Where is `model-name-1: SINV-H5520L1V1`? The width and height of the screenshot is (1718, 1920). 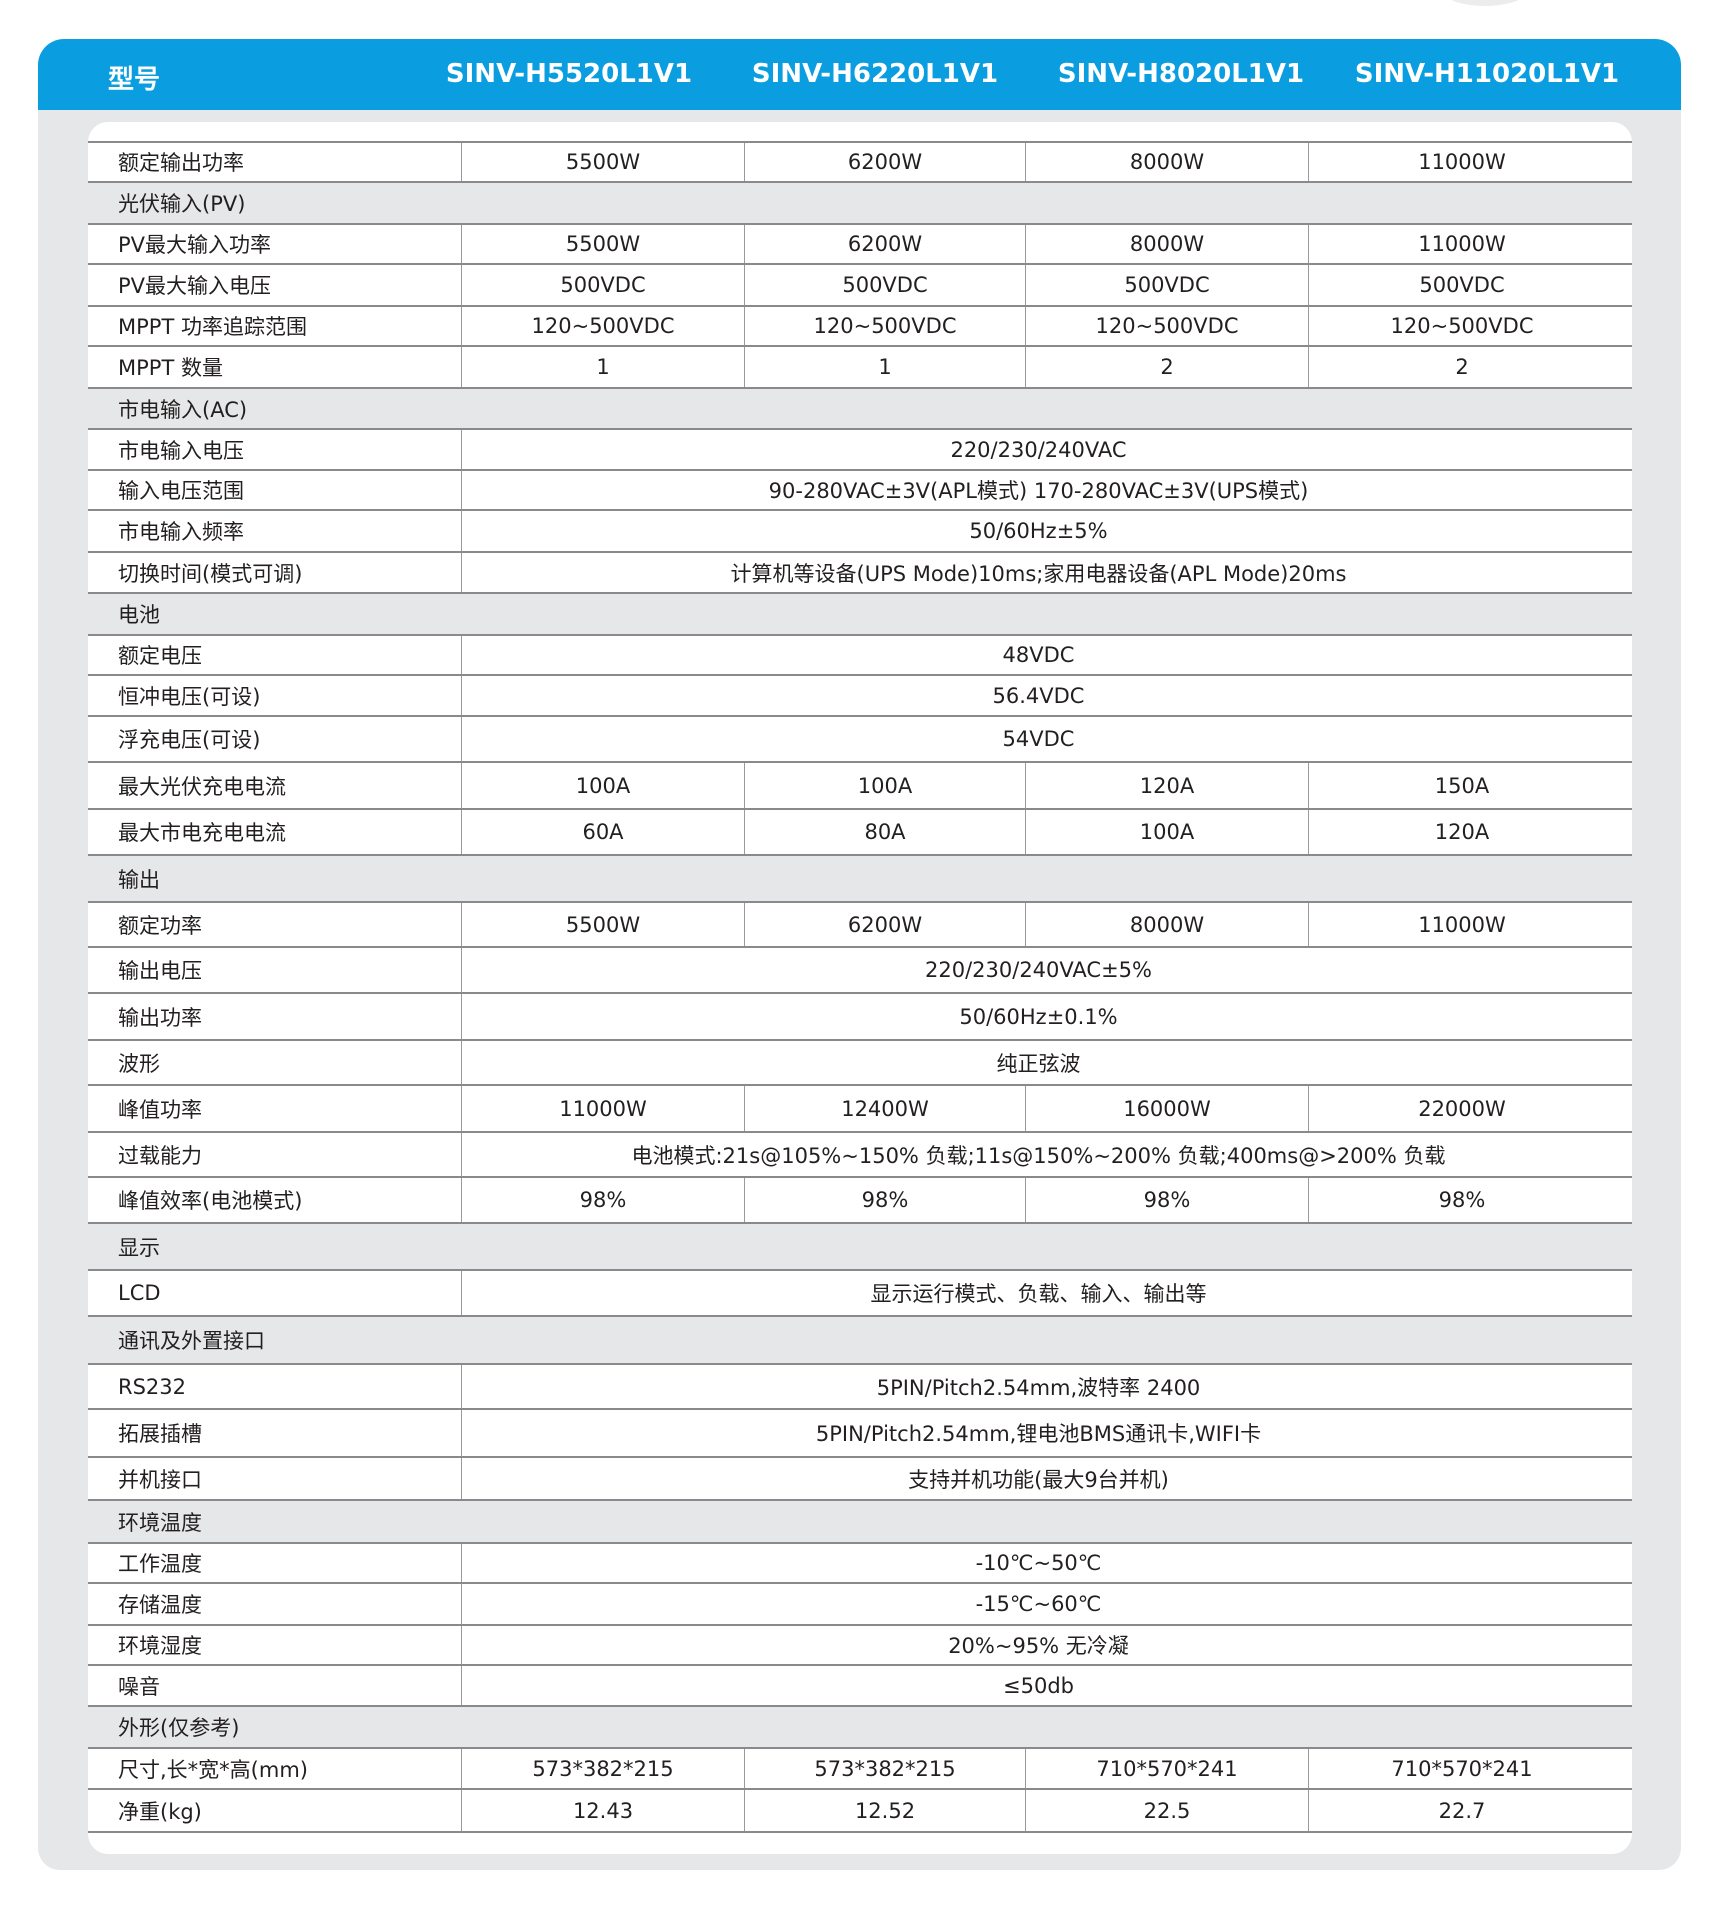
model-name-1: SINV-H5520L1V1 is located at coordinates (569, 74).